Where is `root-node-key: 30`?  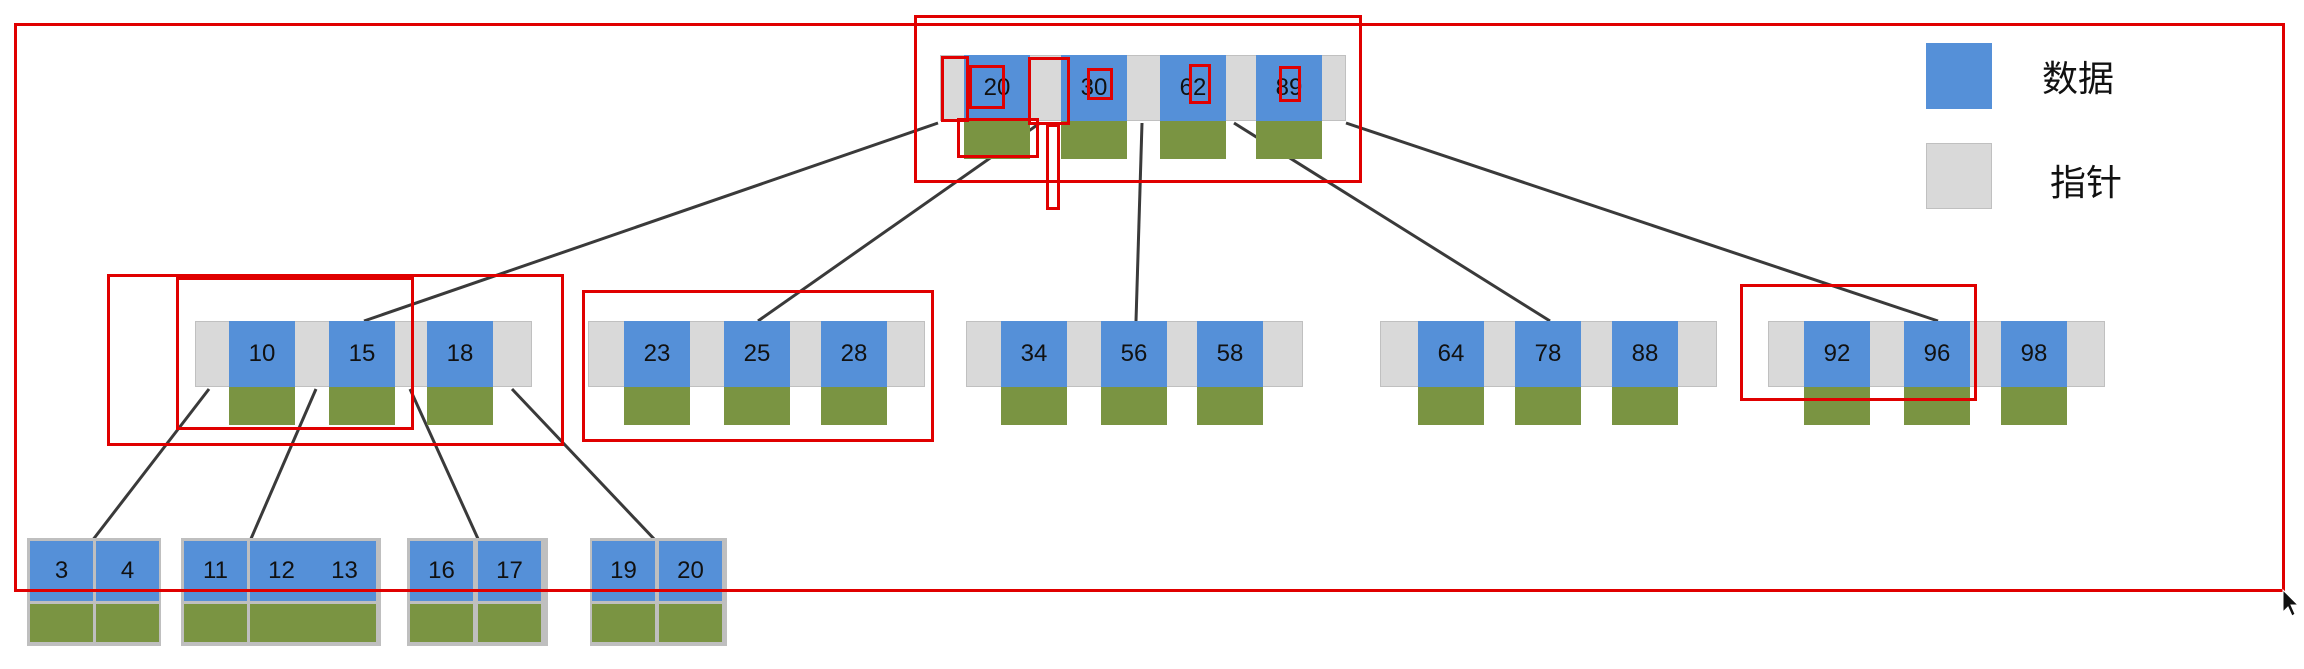
root-node-key: 30 is located at coordinates (1094, 88).